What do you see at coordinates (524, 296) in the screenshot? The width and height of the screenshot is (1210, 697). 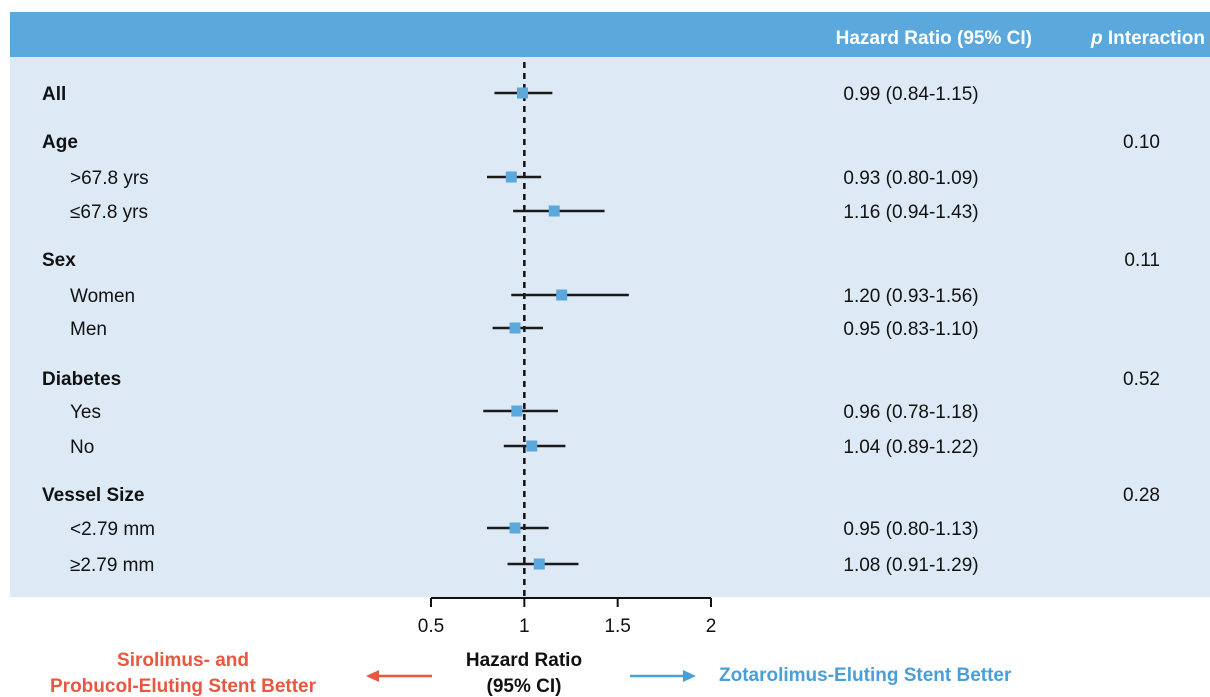 I see `forest-row: Women 1.20 (0.93-1.56)` at bounding box center [524, 296].